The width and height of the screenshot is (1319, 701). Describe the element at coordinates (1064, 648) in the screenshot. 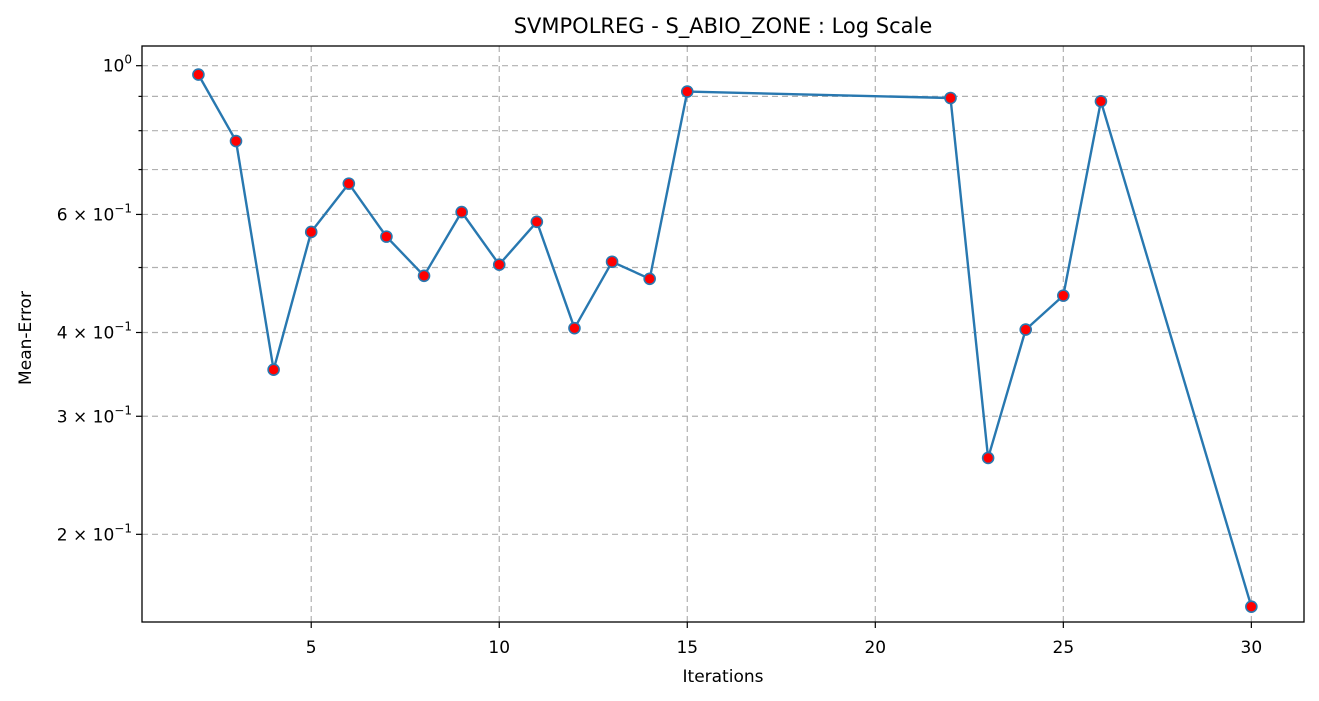

I see `x-tick-label: 25` at that location.